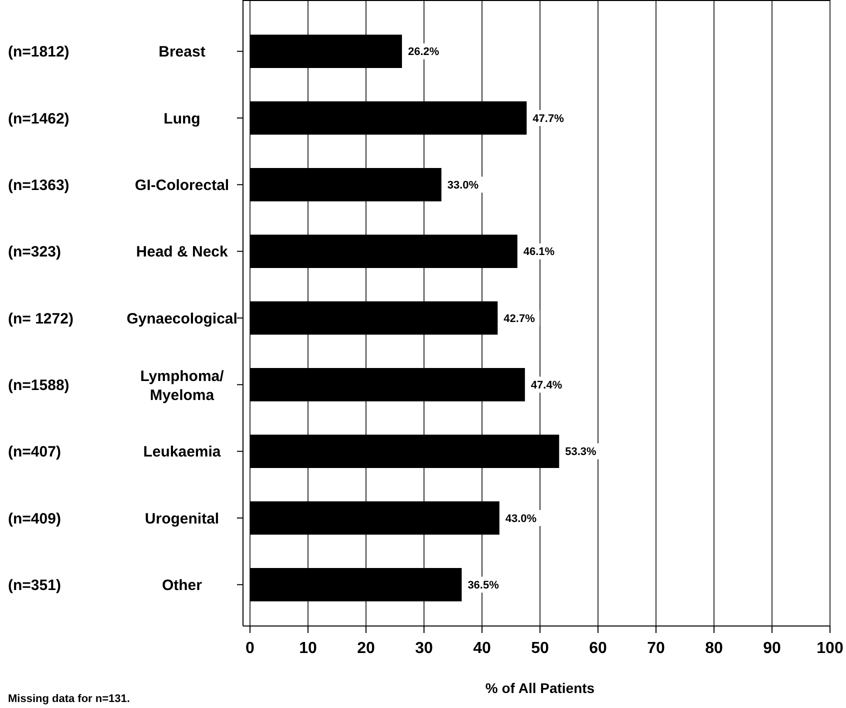  I want to click on data-label: 47.7%, so click(548, 118).